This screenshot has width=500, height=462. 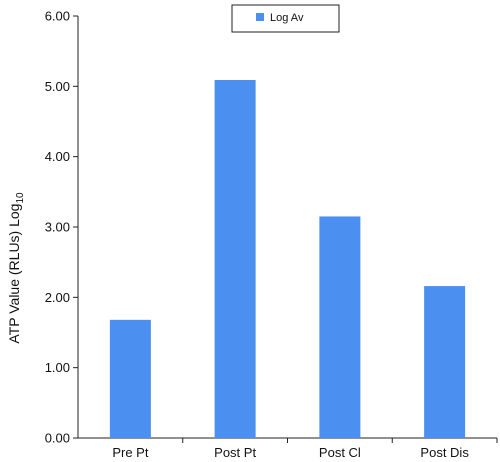 I want to click on y-axis-label: ATP Value (RLUs) Log10, so click(x=16, y=268).